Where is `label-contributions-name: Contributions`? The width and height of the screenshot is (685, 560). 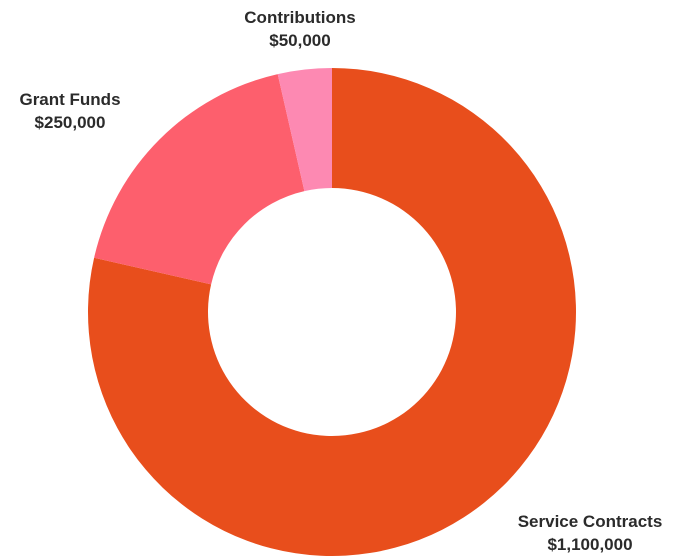 label-contributions-name: Contributions is located at coordinates (300, 17).